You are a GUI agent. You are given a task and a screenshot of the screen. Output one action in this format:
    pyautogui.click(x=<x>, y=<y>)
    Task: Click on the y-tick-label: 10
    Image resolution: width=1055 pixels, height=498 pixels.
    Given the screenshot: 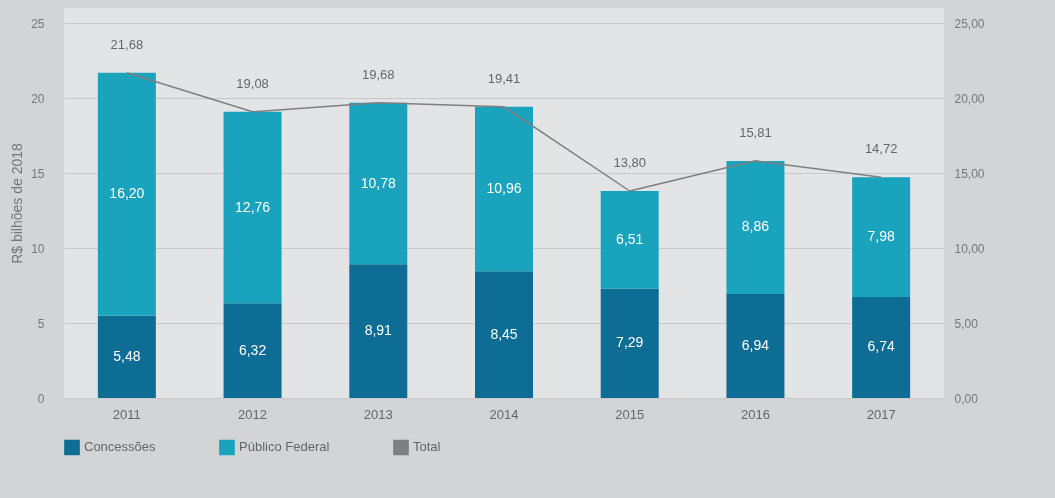 What is the action you would take?
    pyautogui.click(x=38, y=248)
    